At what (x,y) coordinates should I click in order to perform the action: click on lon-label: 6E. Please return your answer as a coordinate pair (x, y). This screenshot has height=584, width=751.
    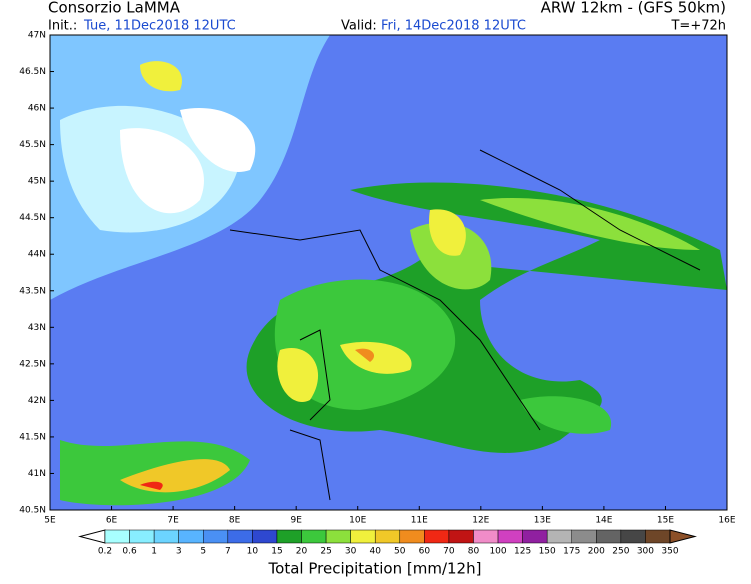
    Looking at the image, I should click on (112, 521).